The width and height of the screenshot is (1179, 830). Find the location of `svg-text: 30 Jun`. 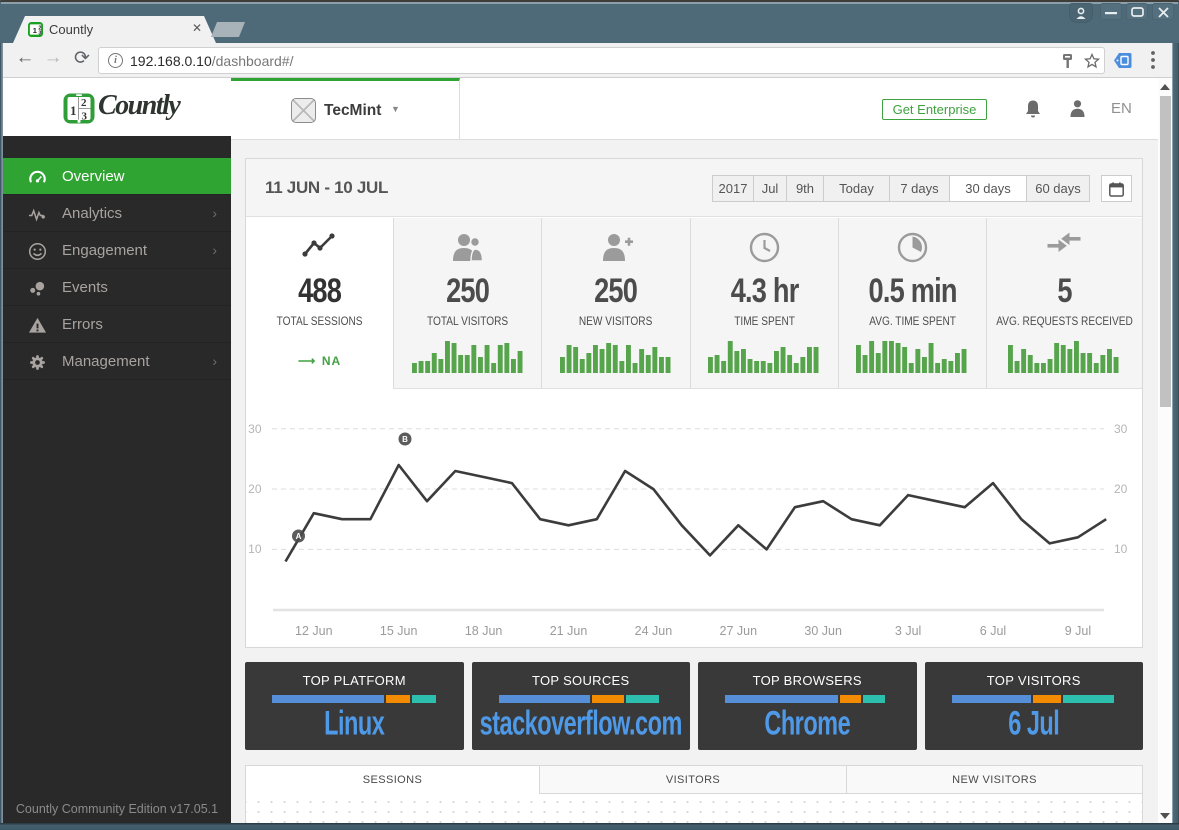

svg-text: 30 Jun is located at coordinates (823, 631).